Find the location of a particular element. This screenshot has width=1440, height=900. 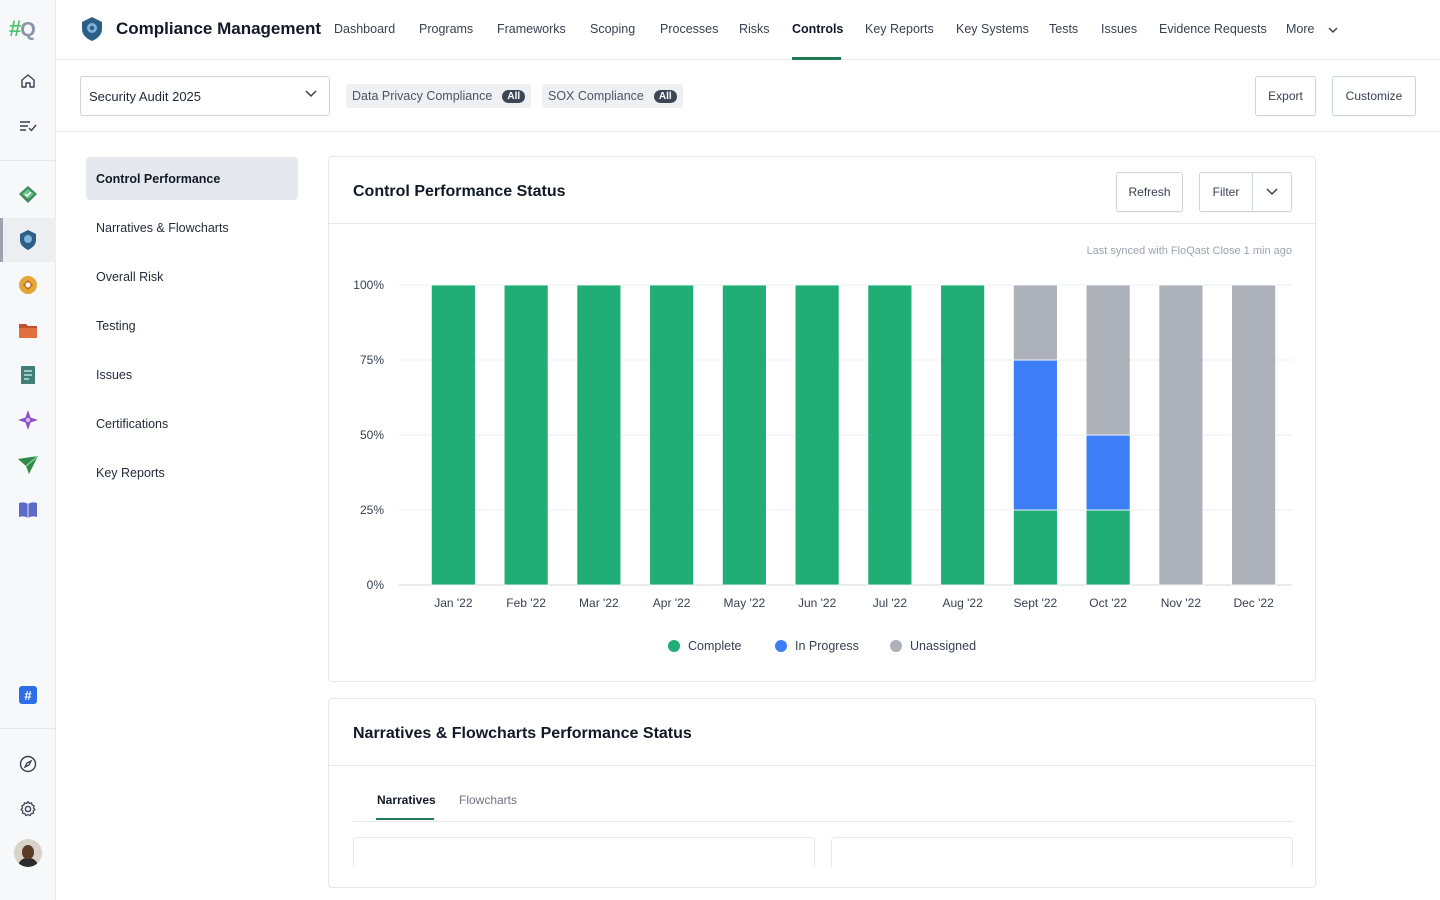

x-tick-label: Jun '22 is located at coordinates (817, 603).